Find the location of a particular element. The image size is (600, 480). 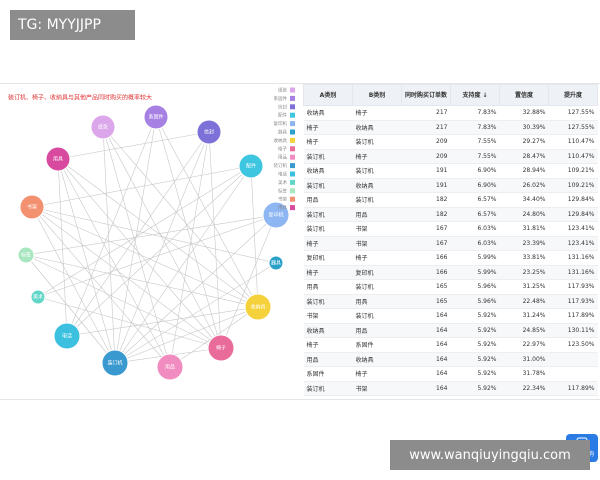

column-header: 置信度 is located at coordinates (524, 95).